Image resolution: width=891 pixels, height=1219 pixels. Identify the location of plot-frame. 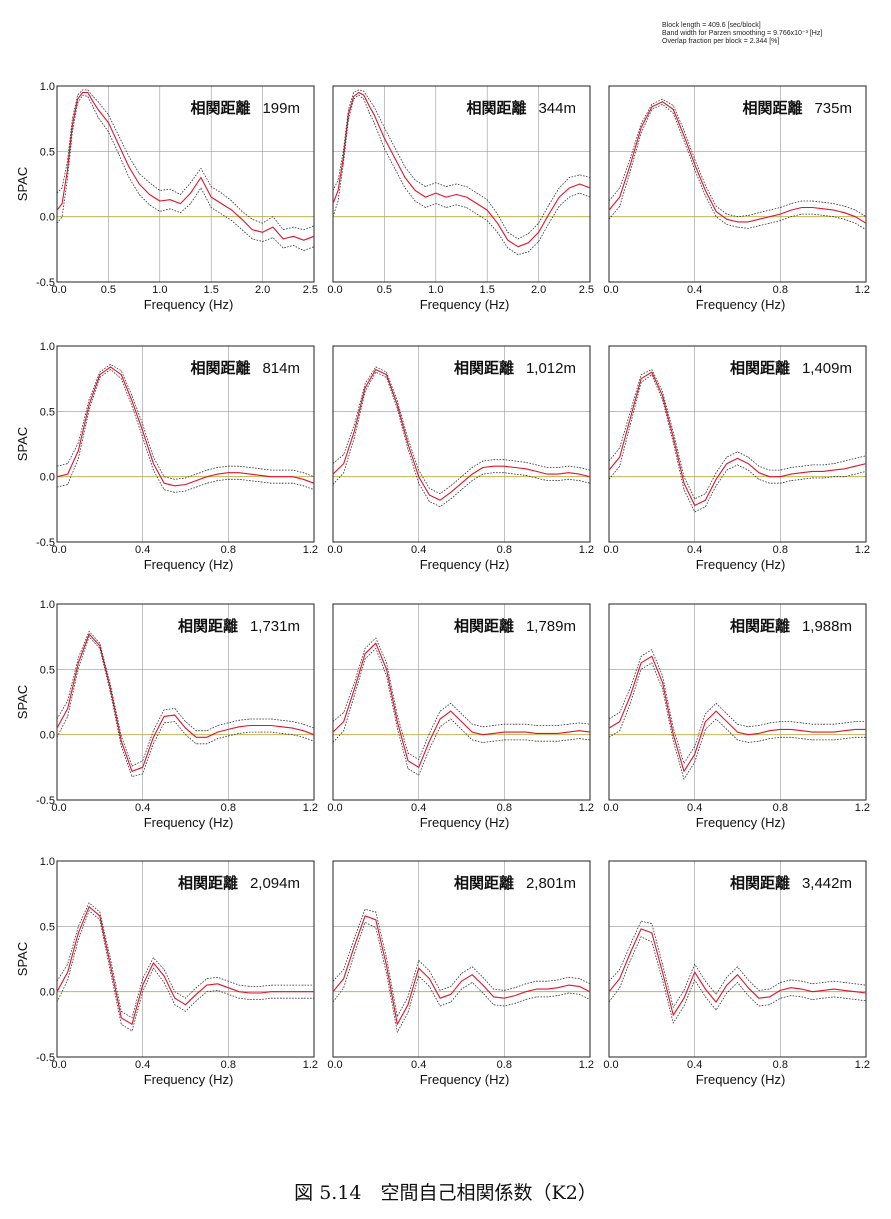
(185, 959).